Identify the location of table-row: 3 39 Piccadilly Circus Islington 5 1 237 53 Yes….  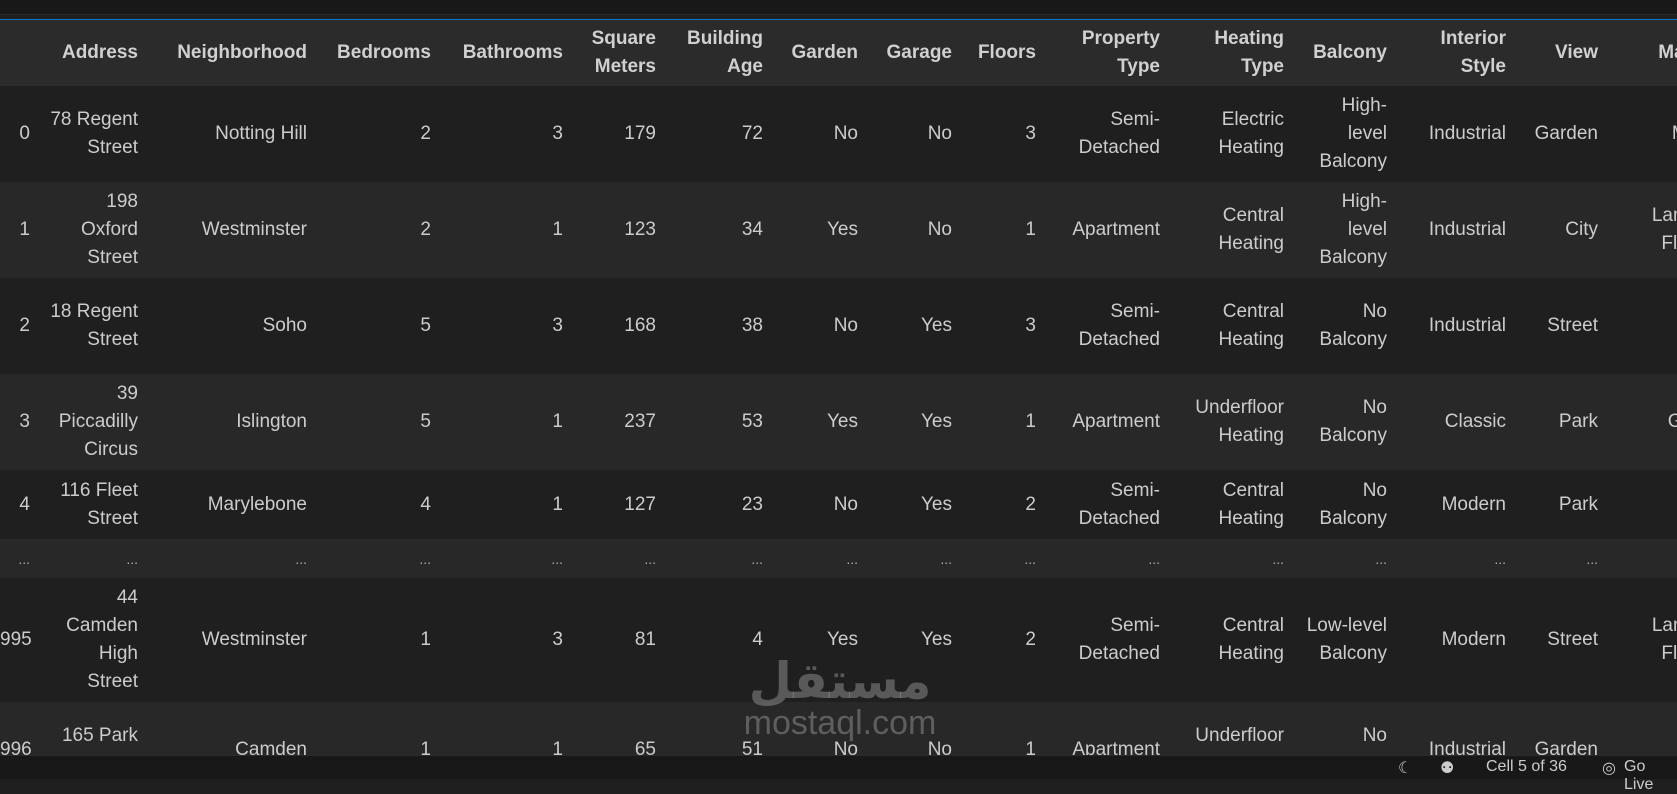
(838, 422).